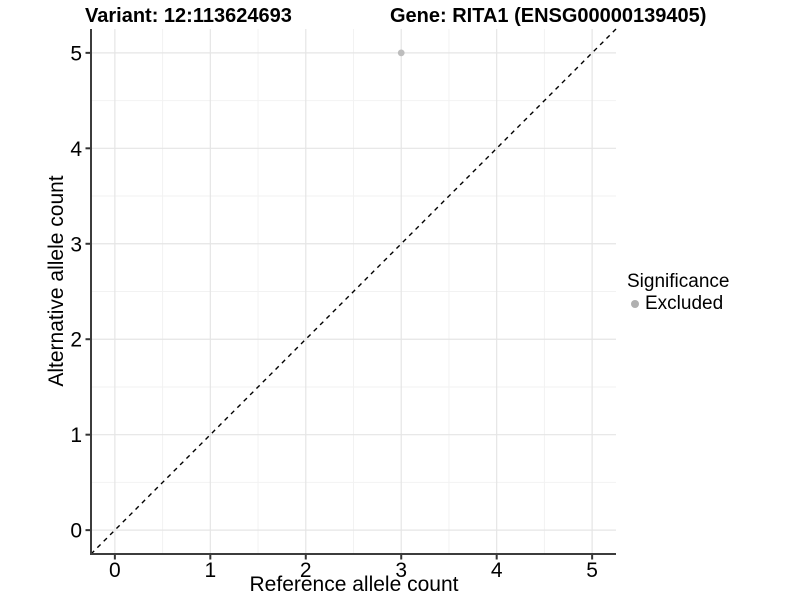 The height and width of the screenshot is (600, 800). Describe the element at coordinates (188, 16) in the screenshot. I see `variant-title: Variant: 12:113624693` at that location.